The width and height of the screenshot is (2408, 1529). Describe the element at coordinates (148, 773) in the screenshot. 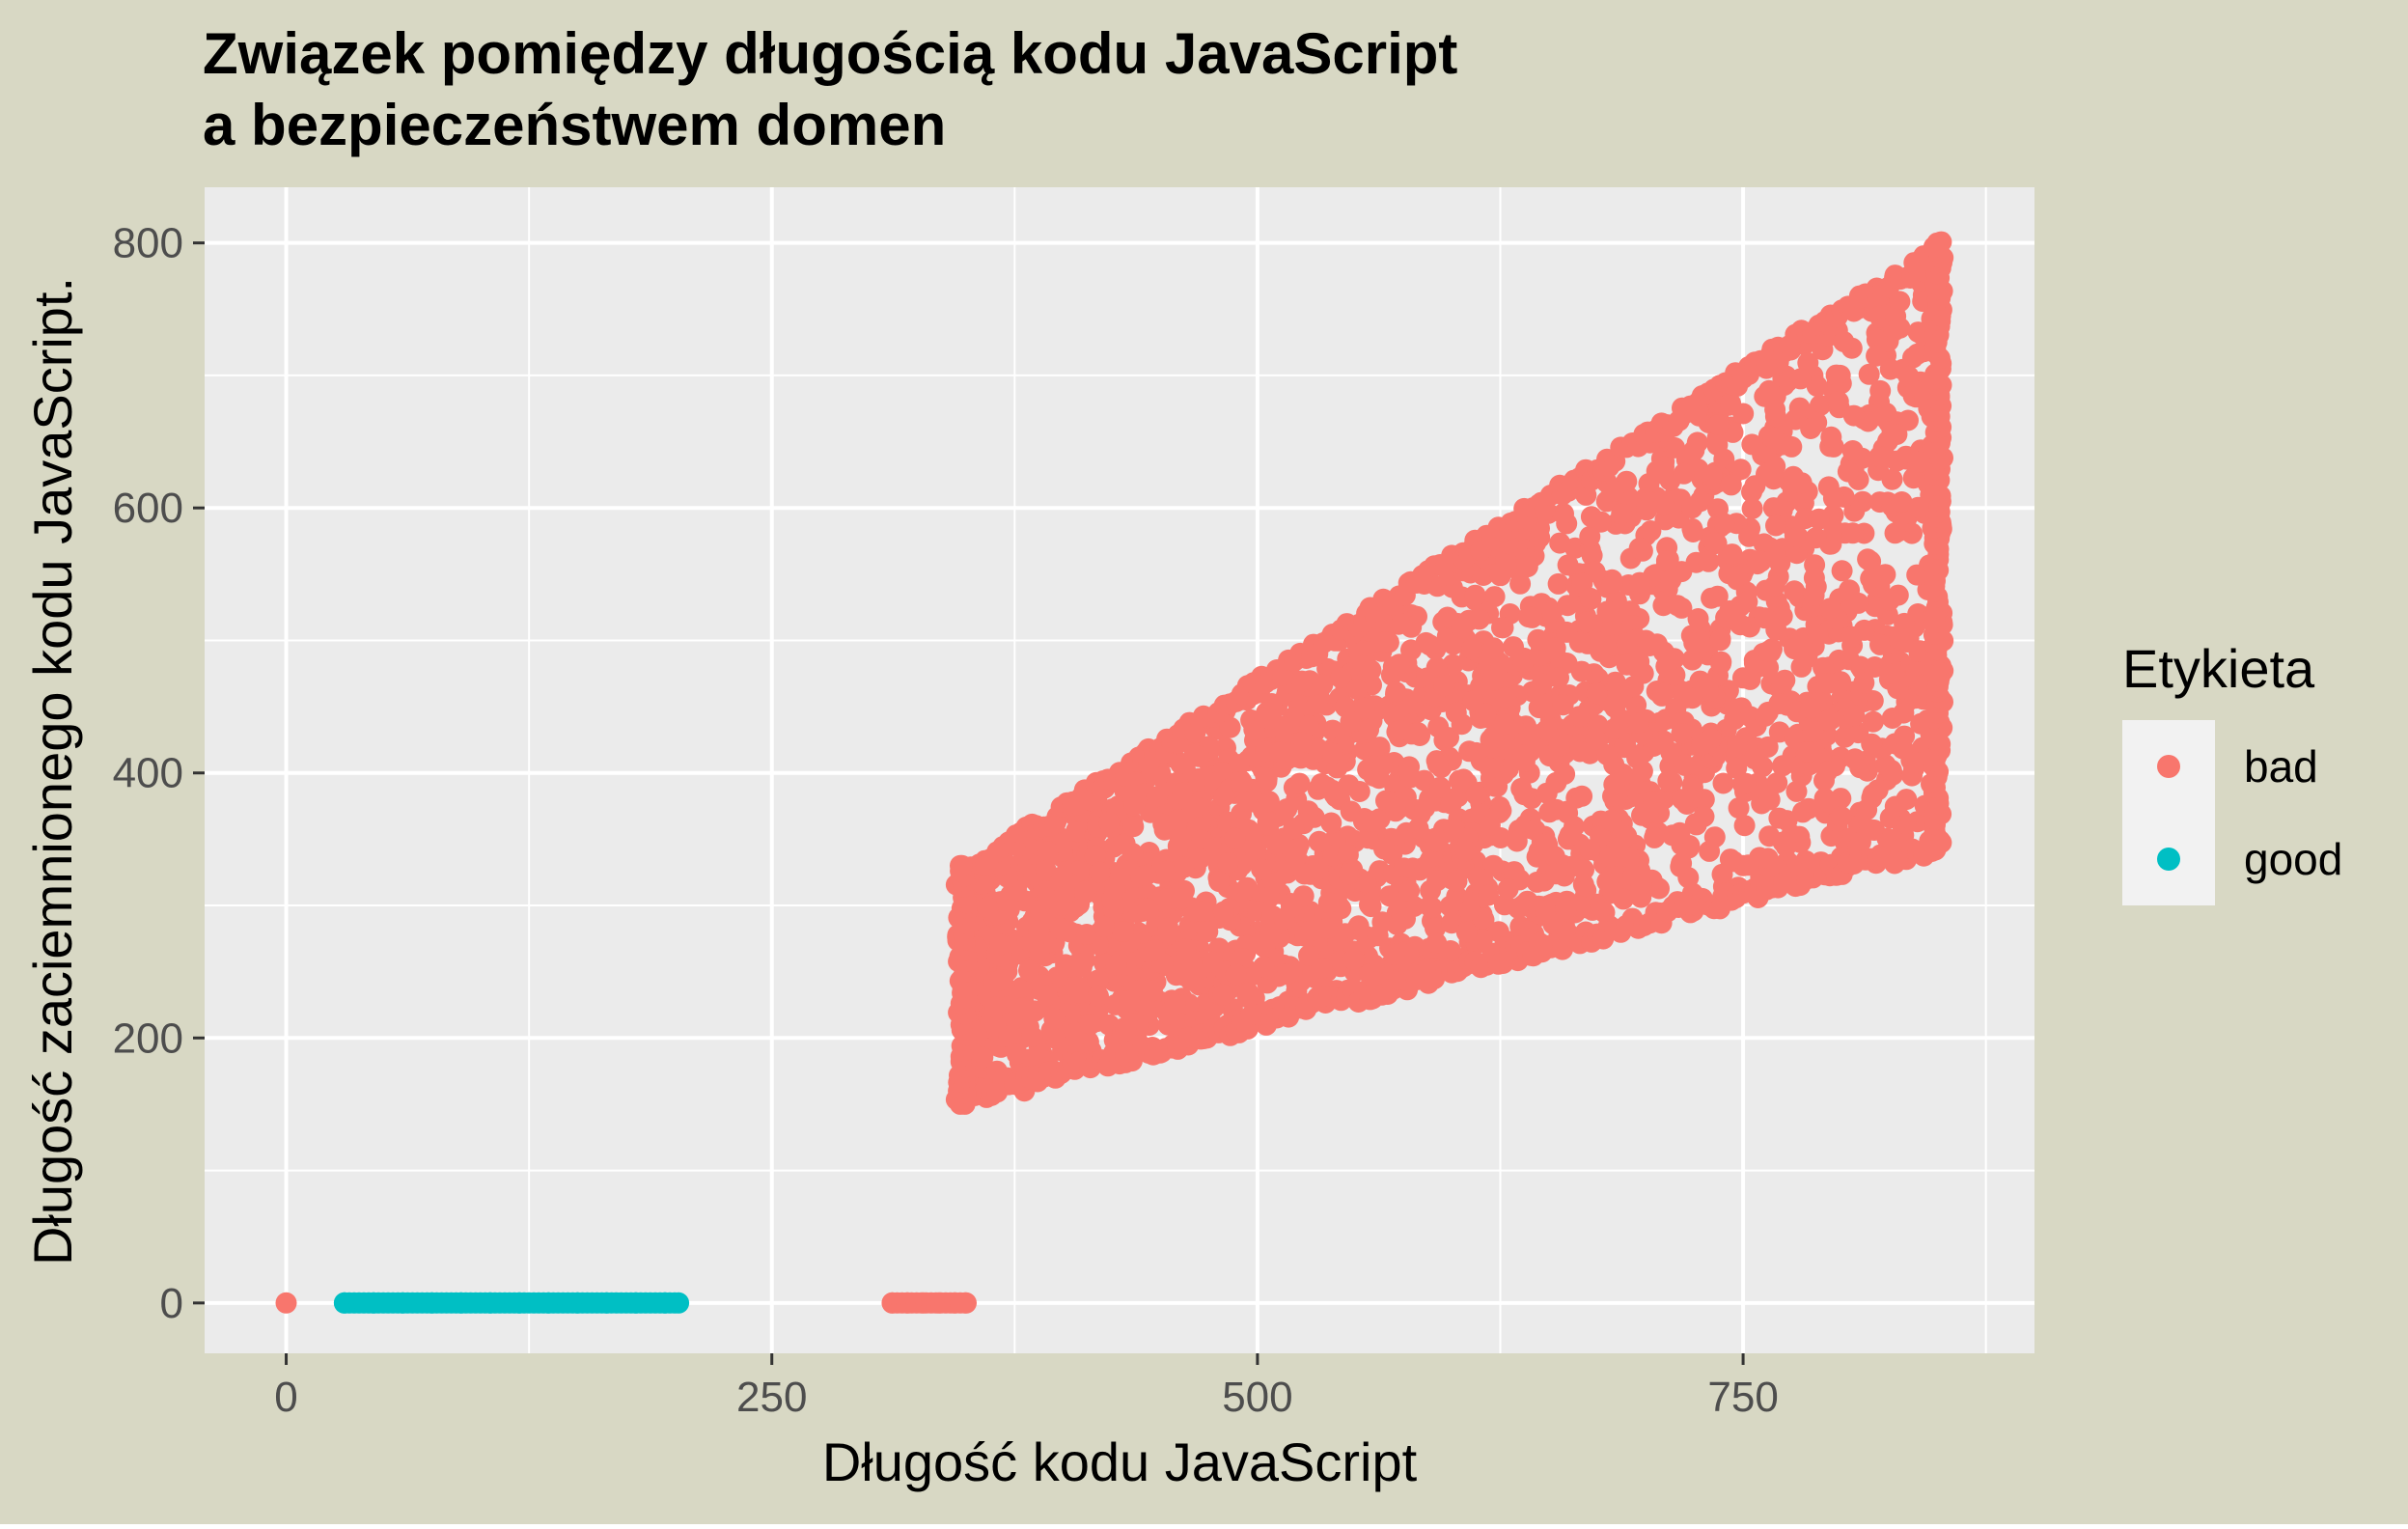

I see `y-tick-label: 400` at that location.